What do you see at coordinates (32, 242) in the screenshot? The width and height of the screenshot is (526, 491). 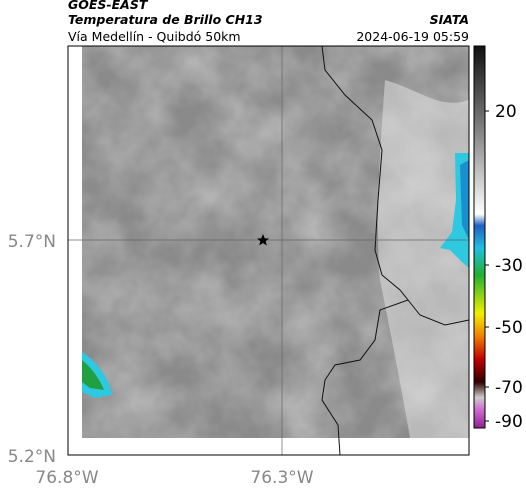 I see `lat-tick-label: 5.7°N` at bounding box center [32, 242].